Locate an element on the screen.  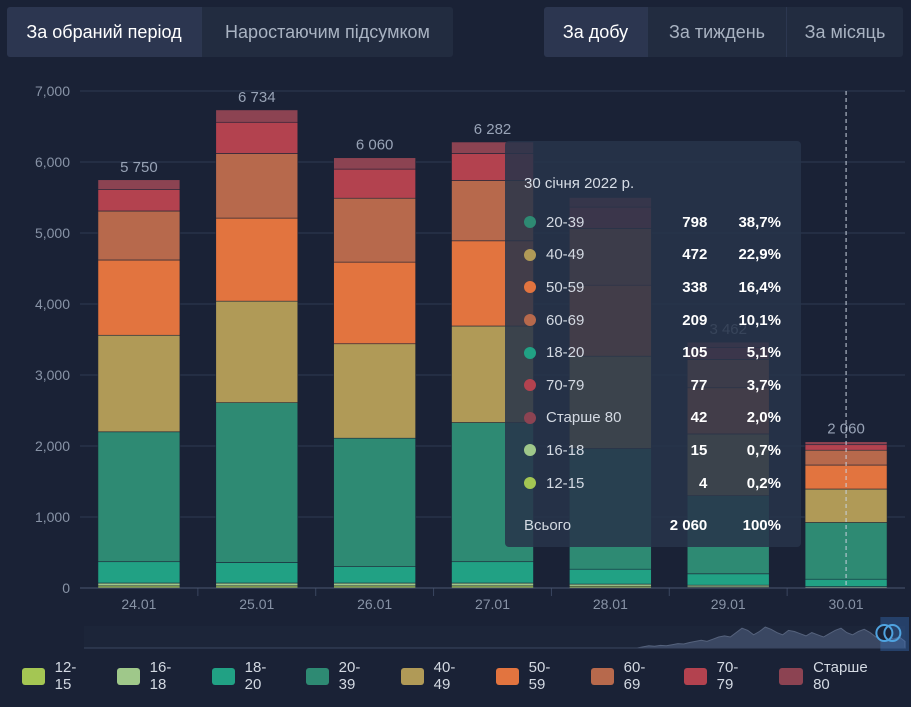
tooltip-row: 16-18 15 0,7% is located at coordinates (652, 450).